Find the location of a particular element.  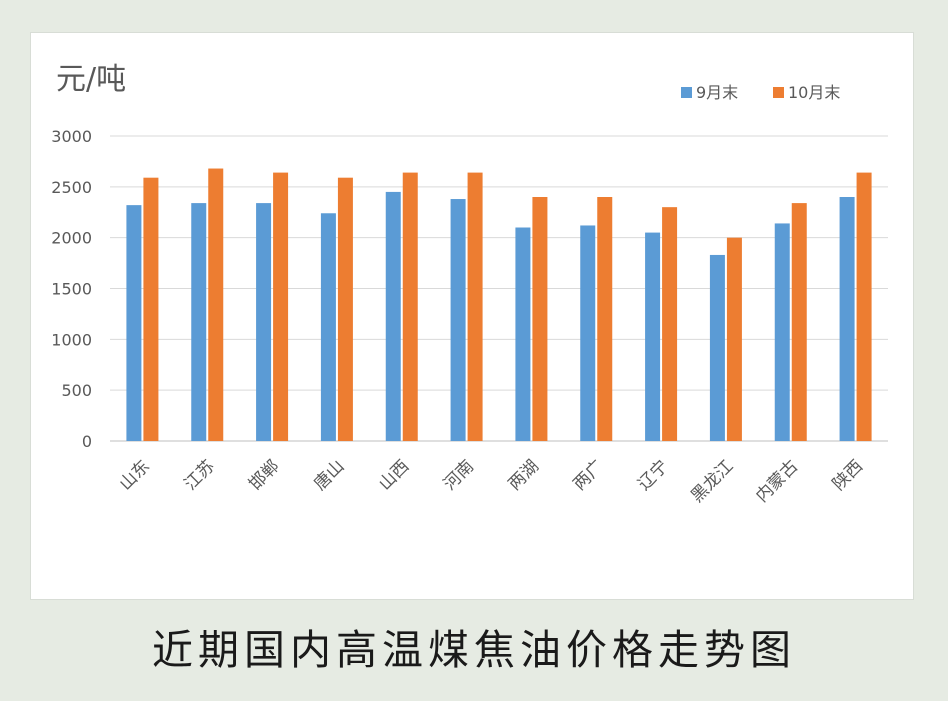

x-tick-label: 山西 is located at coordinates (394, 475).